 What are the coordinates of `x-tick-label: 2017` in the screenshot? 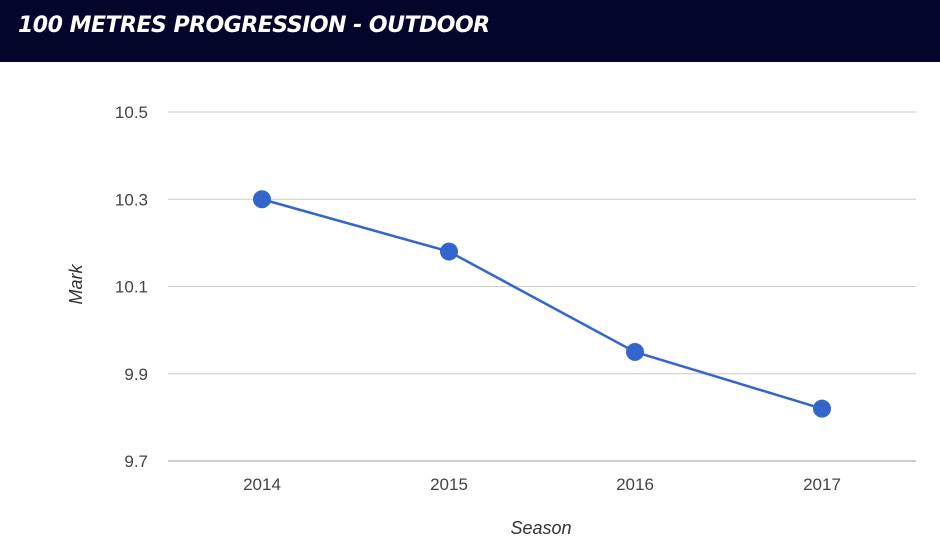 It's located at (822, 484).